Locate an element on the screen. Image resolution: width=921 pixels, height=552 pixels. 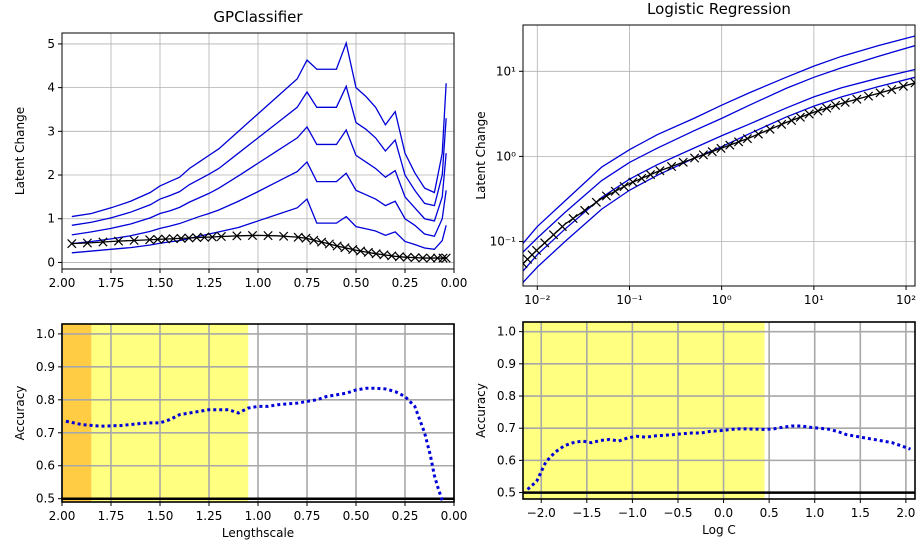
y-axis-label: Accuracy is located at coordinates (481, 410).